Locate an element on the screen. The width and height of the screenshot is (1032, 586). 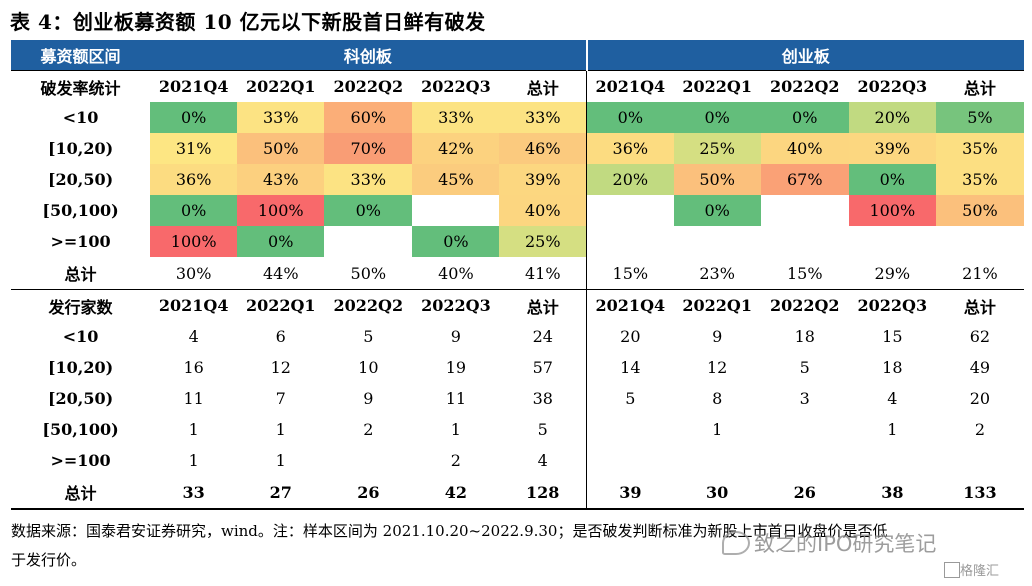
table-cell: 35% is located at coordinates (979, 148).